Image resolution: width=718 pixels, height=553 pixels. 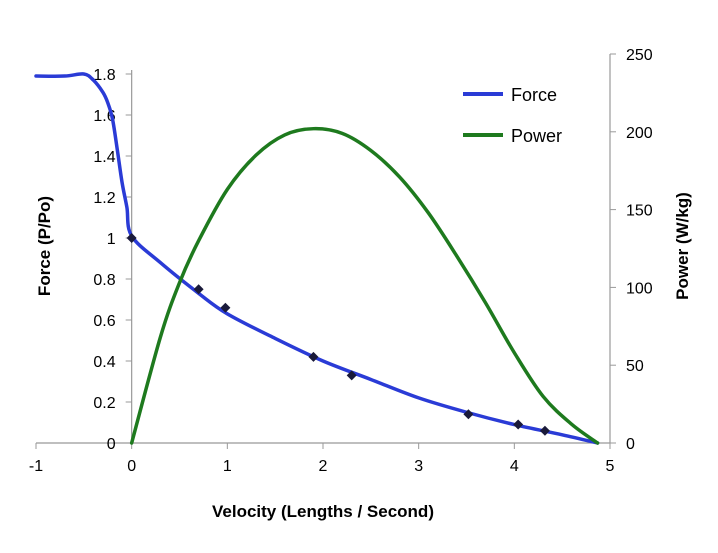 I want to click on y-right-tick-label: 150, so click(x=639, y=211).